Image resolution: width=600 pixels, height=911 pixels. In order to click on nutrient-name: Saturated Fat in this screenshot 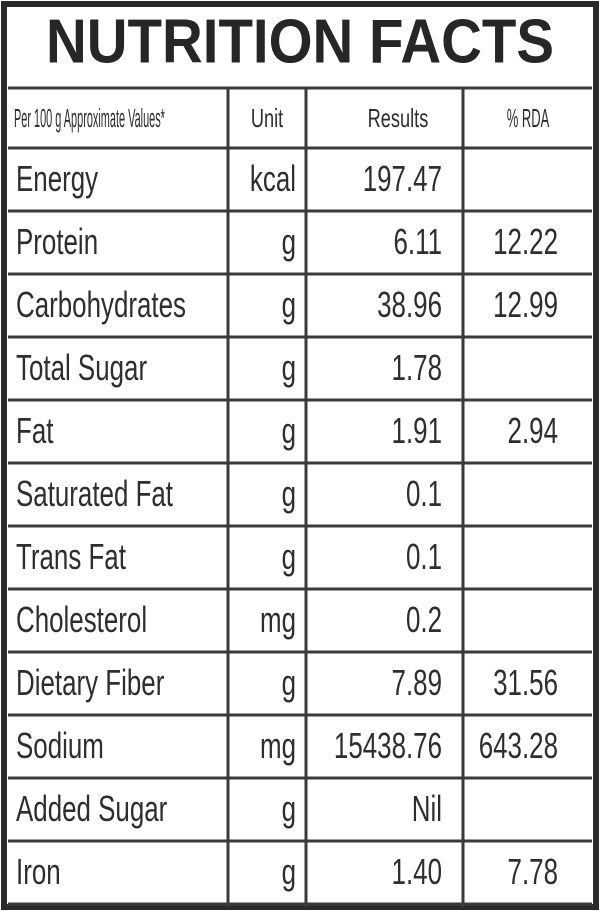, I will do `click(94, 494)`.